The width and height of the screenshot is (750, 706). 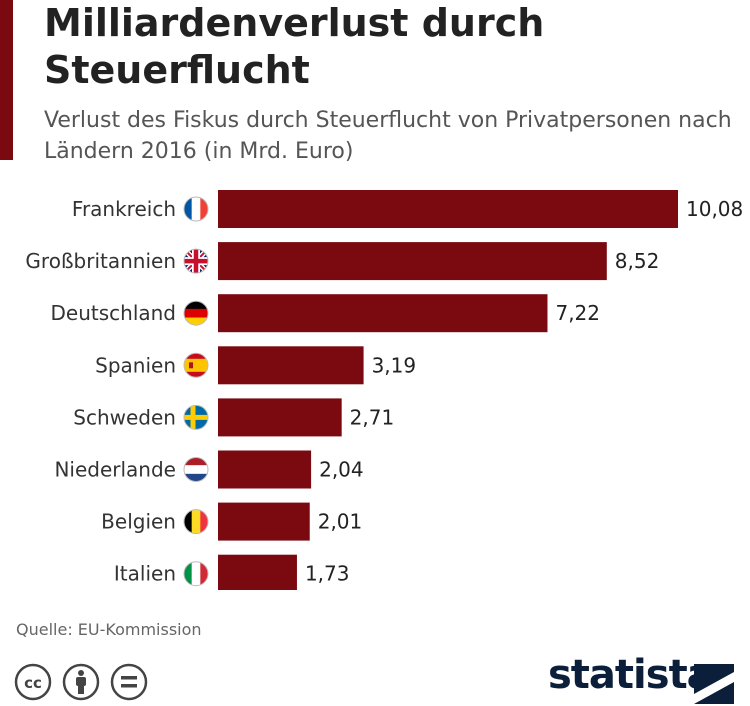 What do you see at coordinates (196, 209) in the screenshot?
I see `flag-france-icon` at bounding box center [196, 209].